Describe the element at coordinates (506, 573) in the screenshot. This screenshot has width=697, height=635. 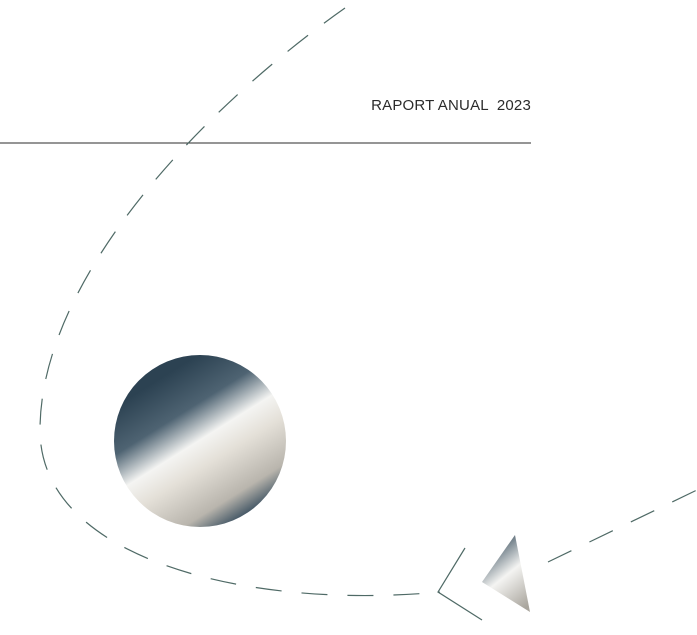
I see `triangle` at that location.